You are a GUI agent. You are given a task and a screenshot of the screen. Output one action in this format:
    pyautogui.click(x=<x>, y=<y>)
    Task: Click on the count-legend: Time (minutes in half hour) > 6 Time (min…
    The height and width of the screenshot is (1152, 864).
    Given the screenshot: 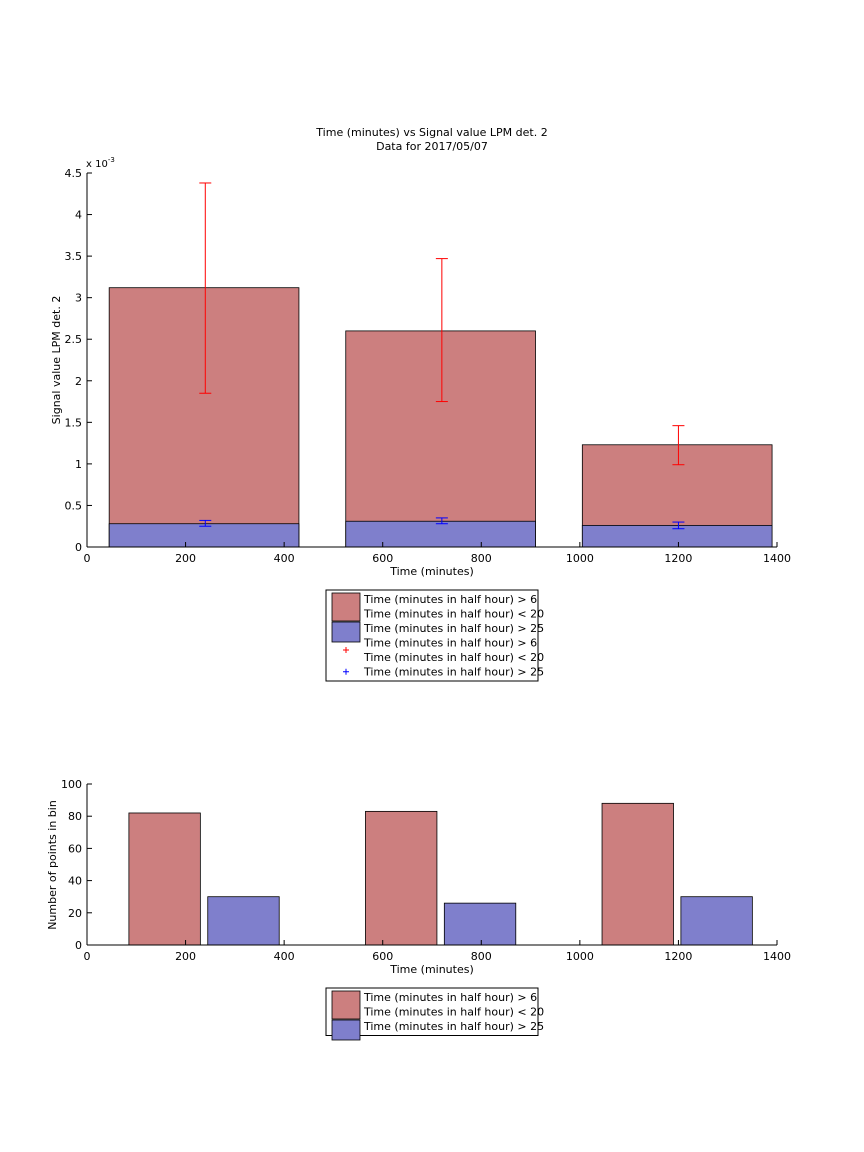 What is the action you would take?
    pyautogui.click(x=434, y=1014)
    